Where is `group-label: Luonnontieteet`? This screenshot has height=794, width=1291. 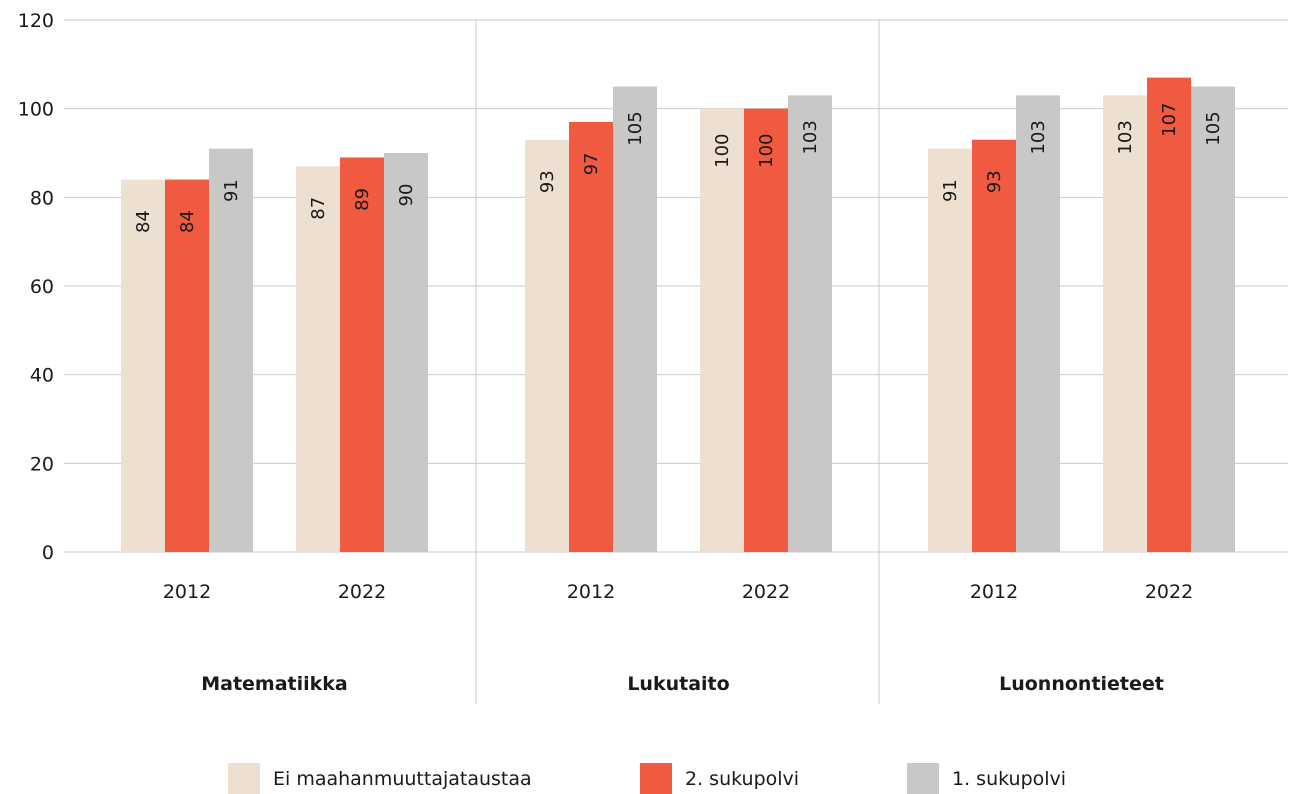 group-label: Luonnontieteet is located at coordinates (1081, 684).